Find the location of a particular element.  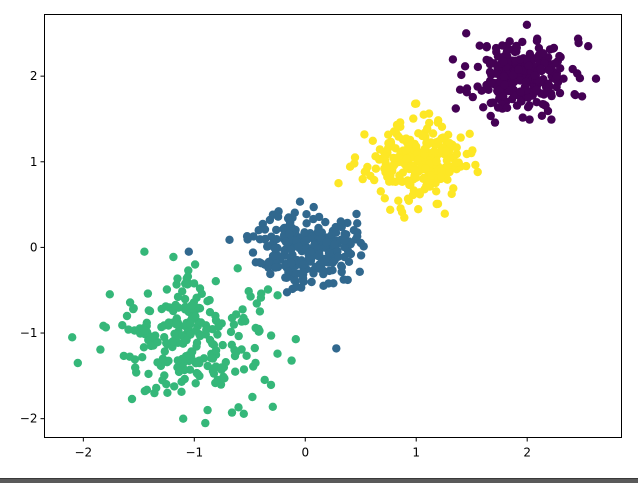

x-tick-label: 2 is located at coordinates (527, 453).